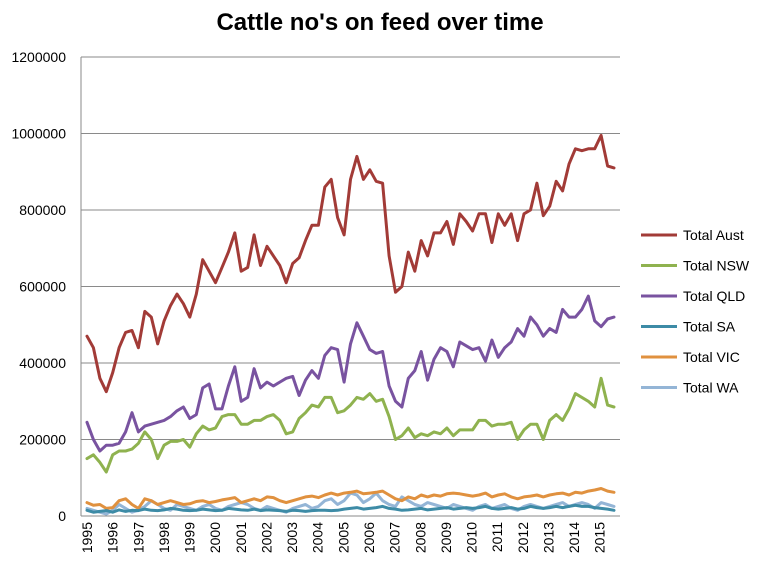 Image resolution: width=768 pixels, height=573 pixels. What do you see at coordinates (42, 440) in the screenshot?
I see `y-tick-label: 200000` at bounding box center [42, 440].